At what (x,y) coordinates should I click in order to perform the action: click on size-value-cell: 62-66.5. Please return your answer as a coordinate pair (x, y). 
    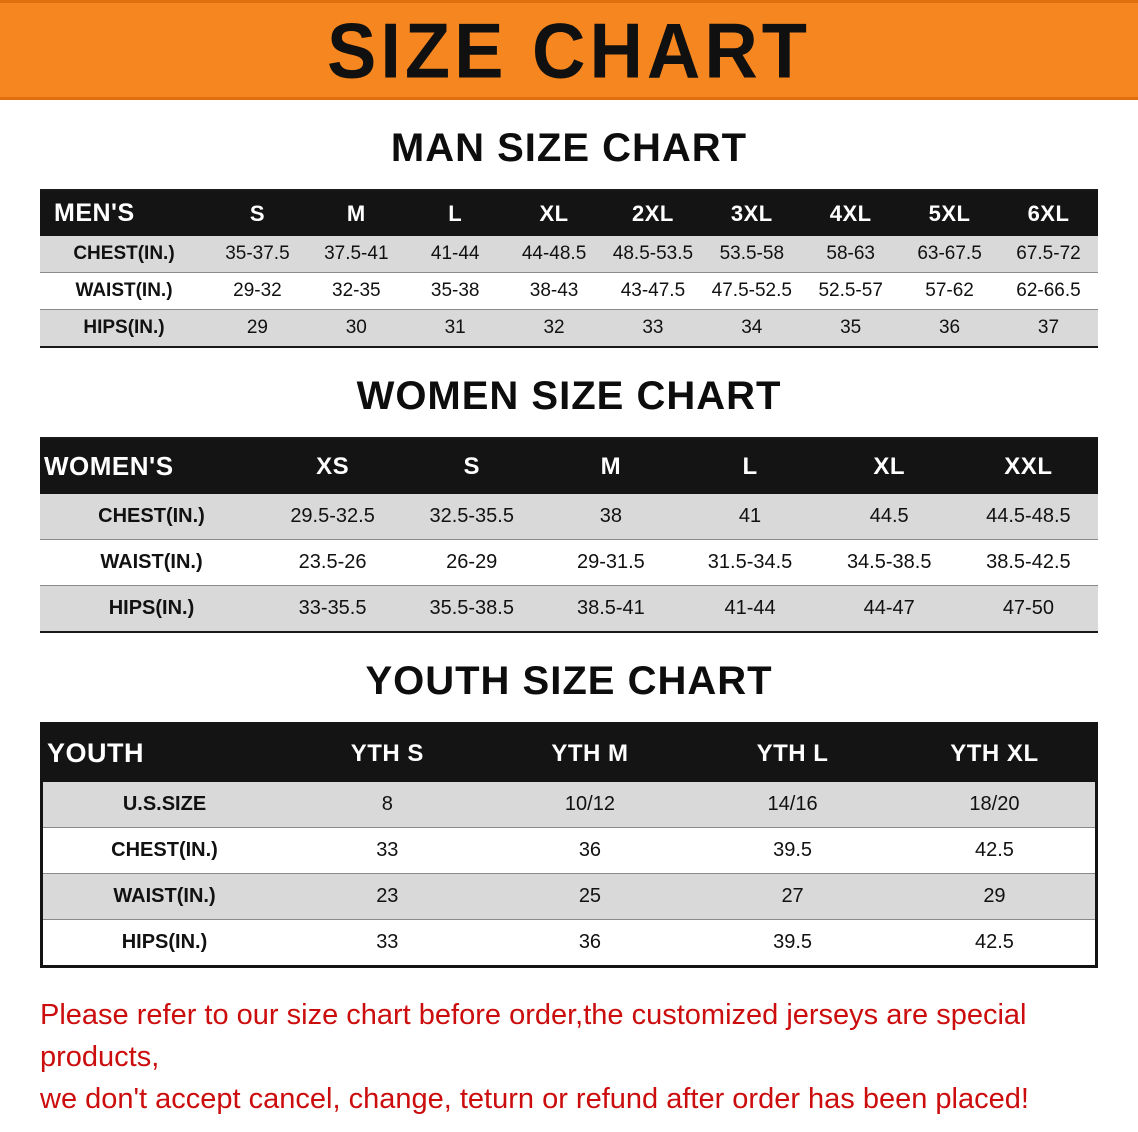
    Looking at the image, I should click on (1048, 291).